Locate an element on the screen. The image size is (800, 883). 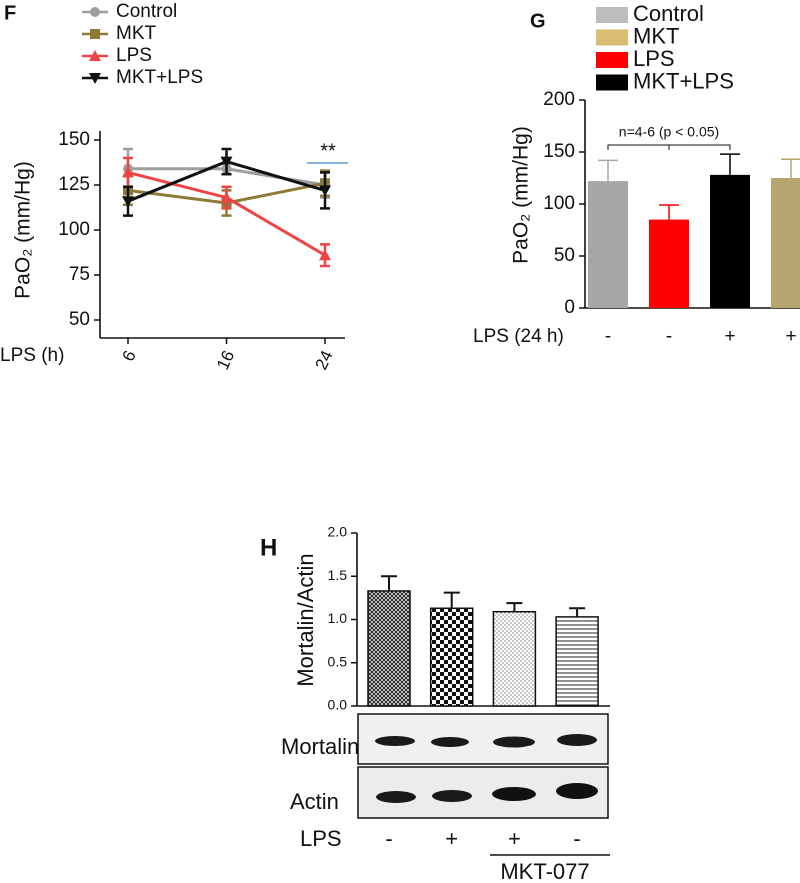
blot is located at coordinates (483, 766).